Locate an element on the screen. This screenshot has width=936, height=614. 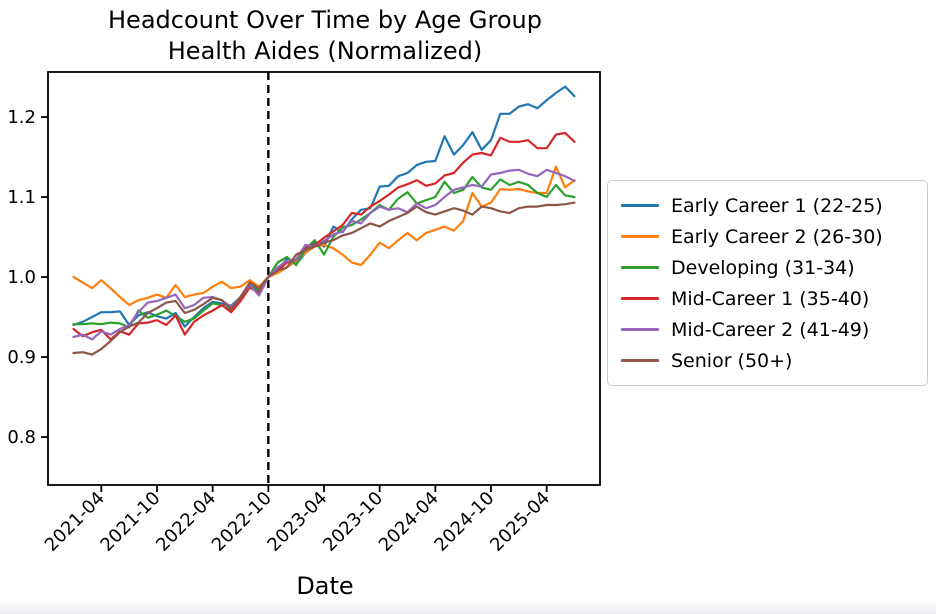
y-tick-label: 1.0 is located at coordinates (21, 277).